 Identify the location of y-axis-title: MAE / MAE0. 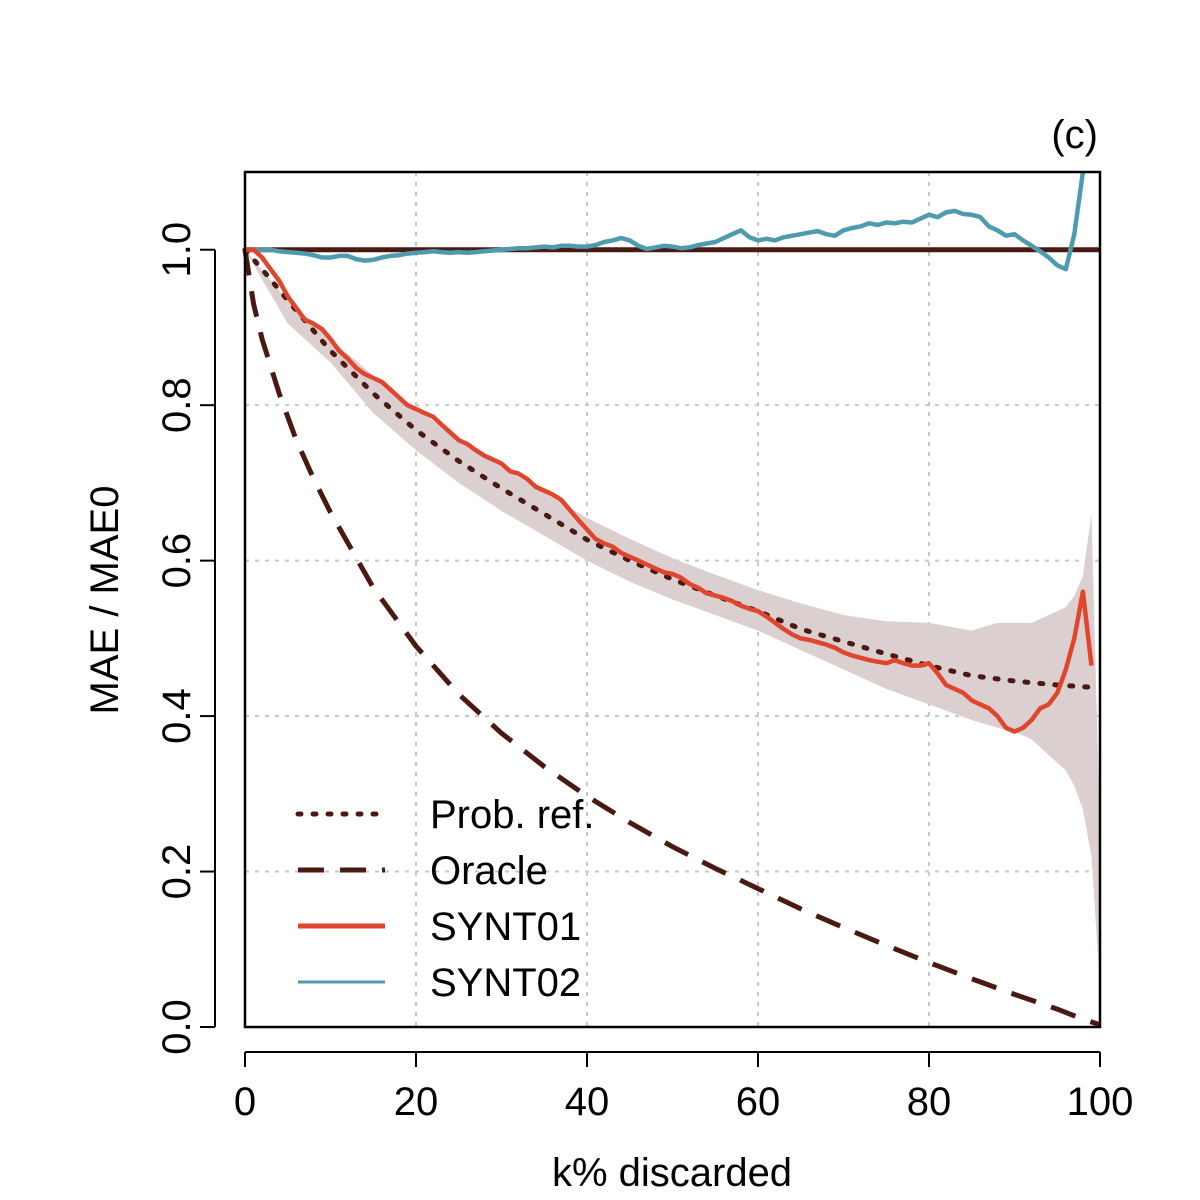
(105, 600).